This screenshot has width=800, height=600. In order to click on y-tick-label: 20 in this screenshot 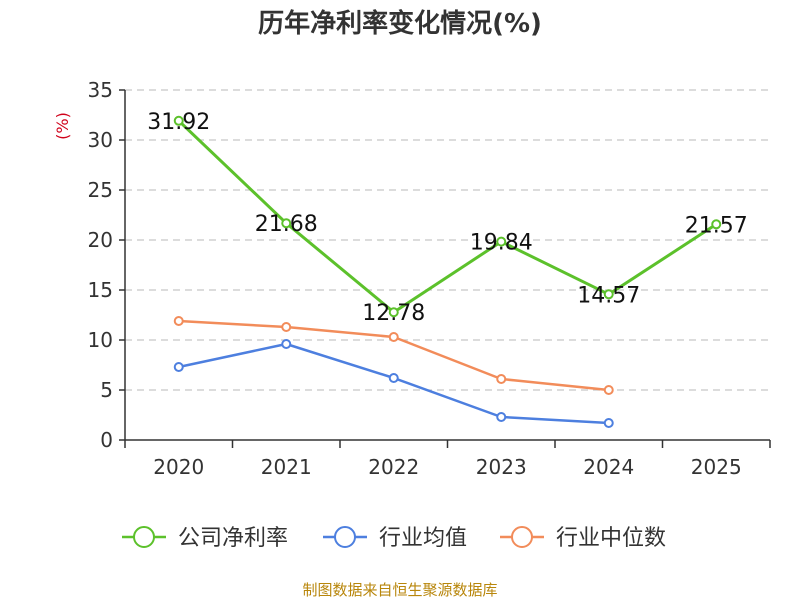, I will do `click(100, 240)`.